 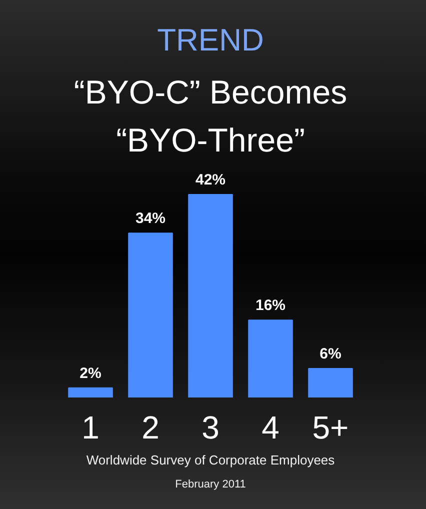 What do you see at coordinates (331, 354) in the screenshot?
I see `data-label: 6%` at bounding box center [331, 354].